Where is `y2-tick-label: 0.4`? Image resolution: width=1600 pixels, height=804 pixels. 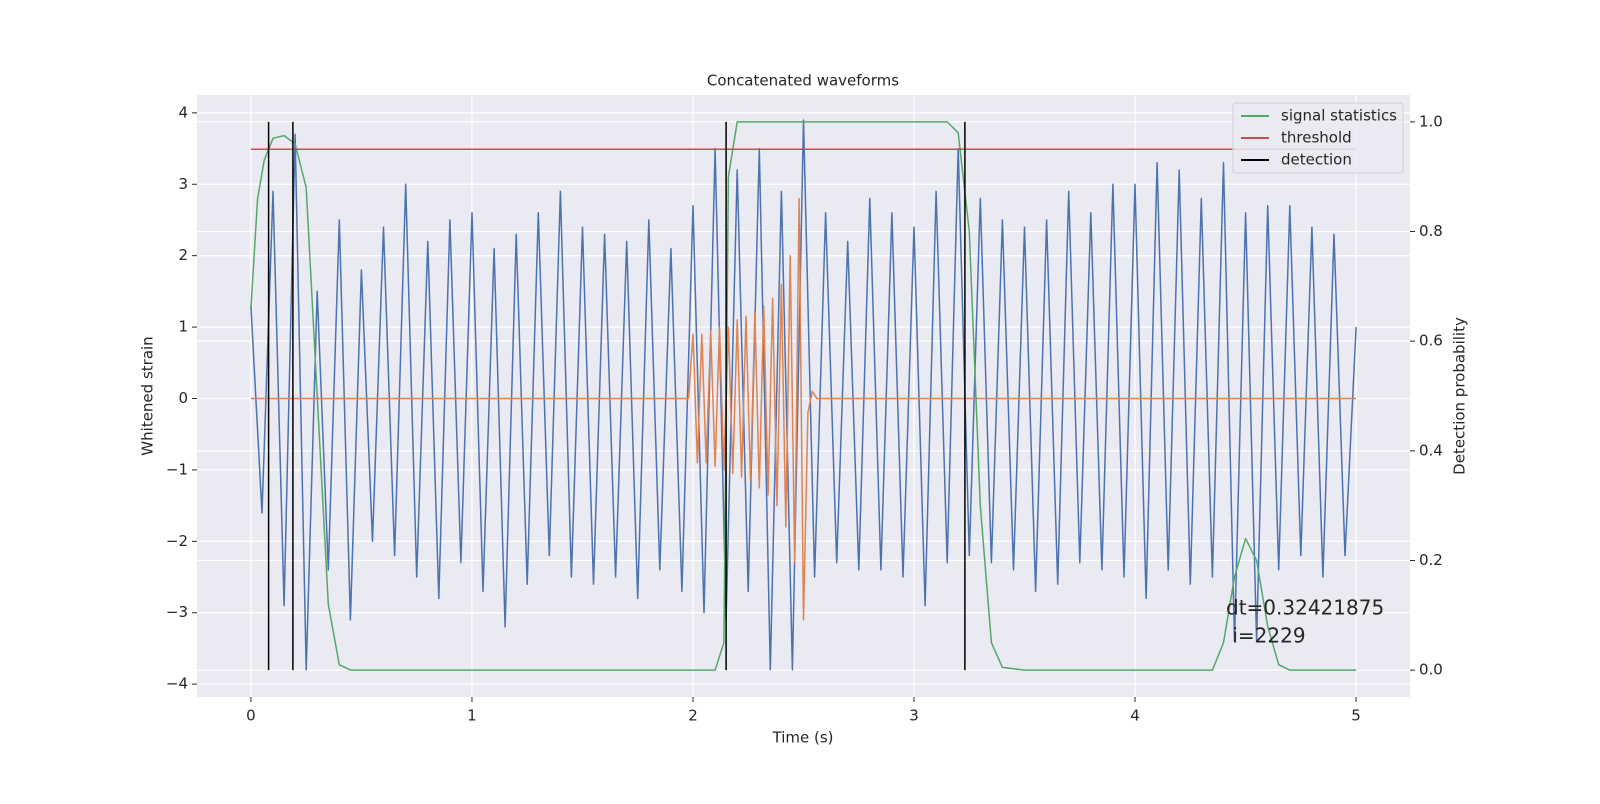 y2-tick-label: 0.4 is located at coordinates (1431, 450).